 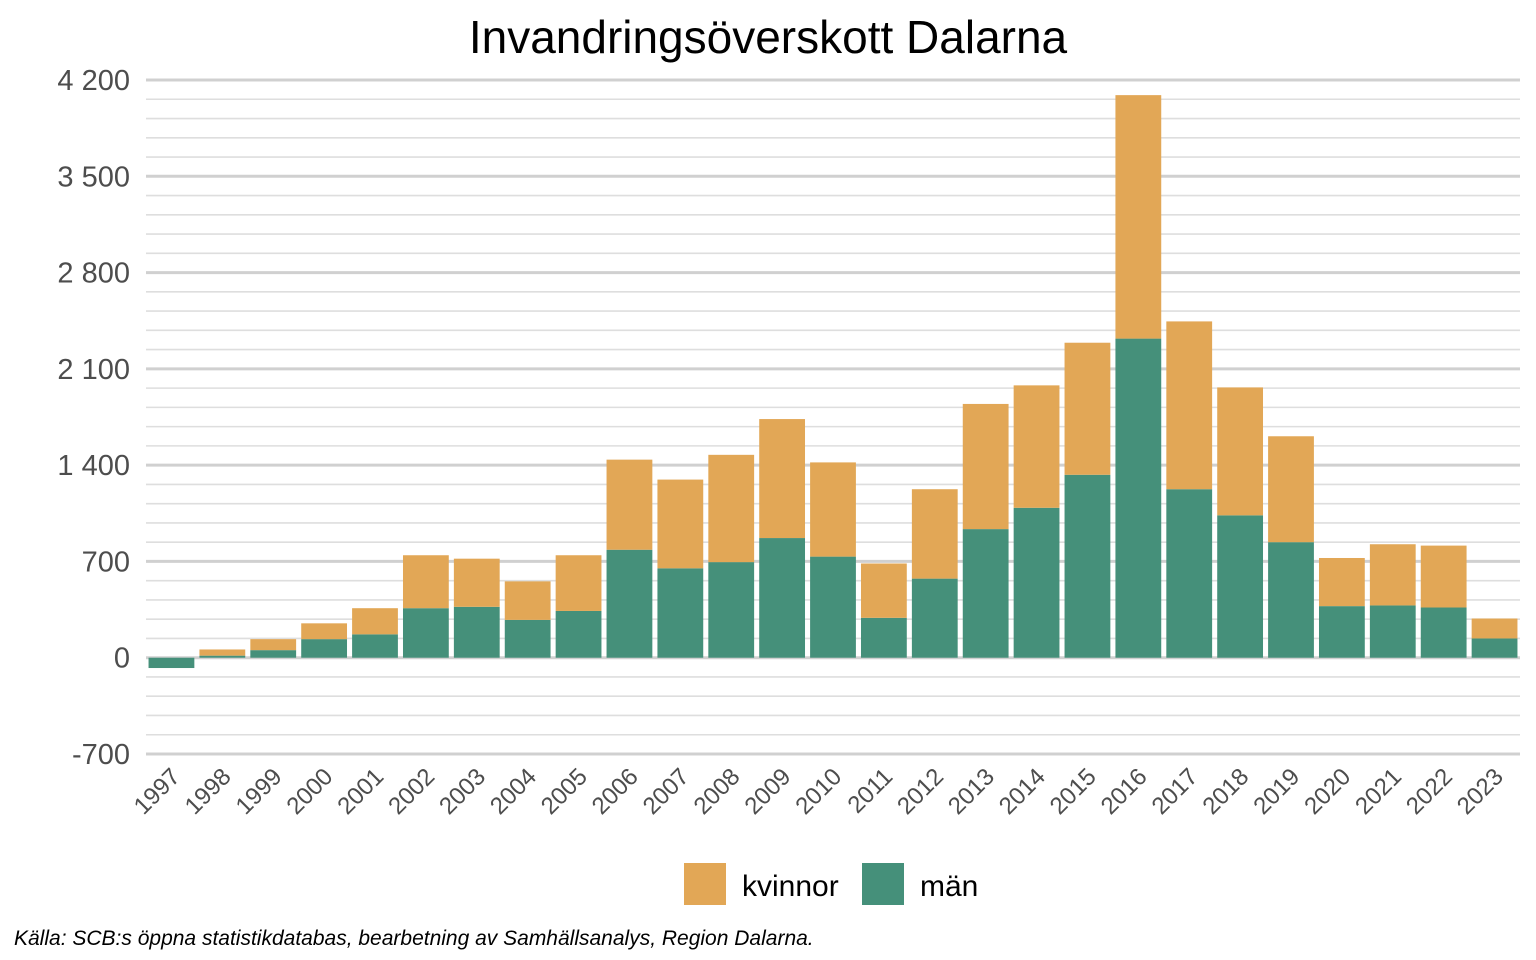 I want to click on x-tick-label: 1997, so click(x=157, y=791).